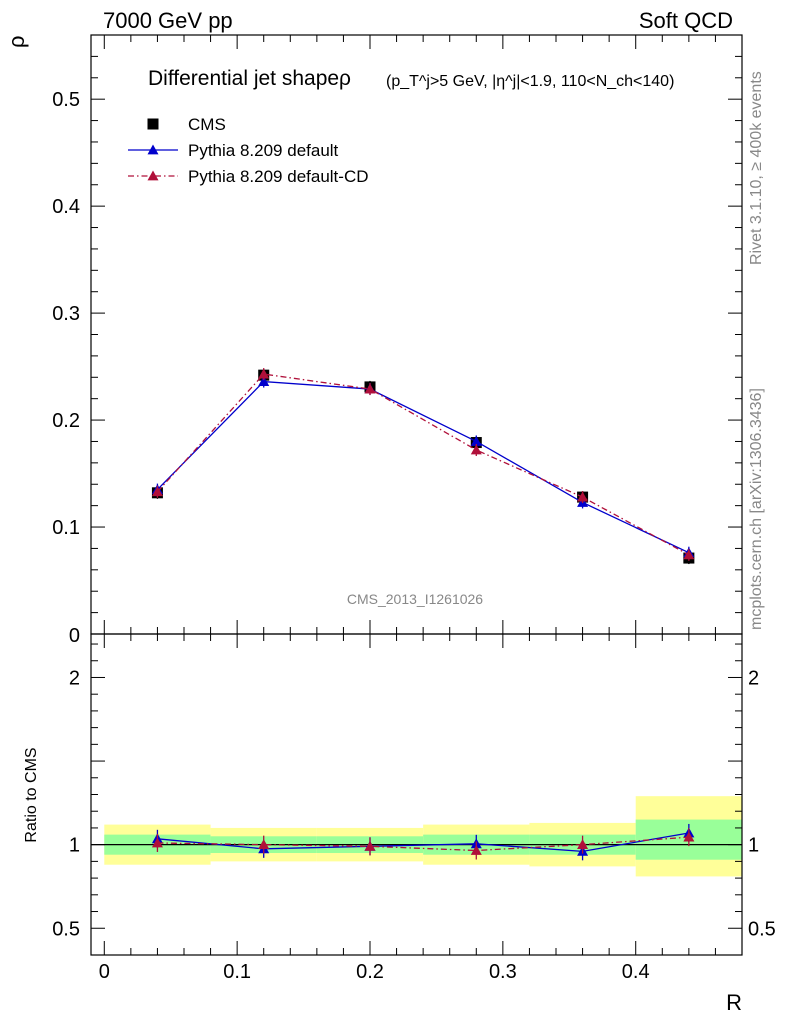  Describe the element at coordinates (756, 509) in the screenshot. I see `mcplots-label: mcplots.cern.ch [arXiv:1306.3436]` at that location.